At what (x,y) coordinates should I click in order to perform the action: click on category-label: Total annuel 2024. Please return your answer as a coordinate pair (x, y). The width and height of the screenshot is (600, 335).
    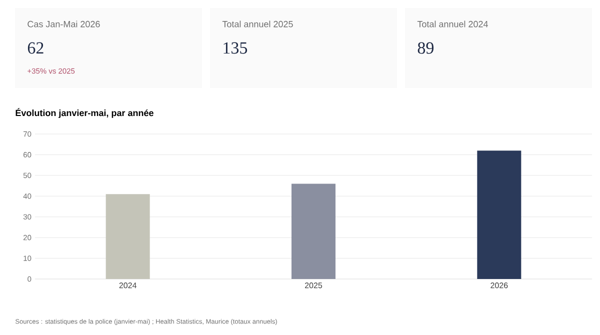
    Looking at the image, I should click on (452, 24).